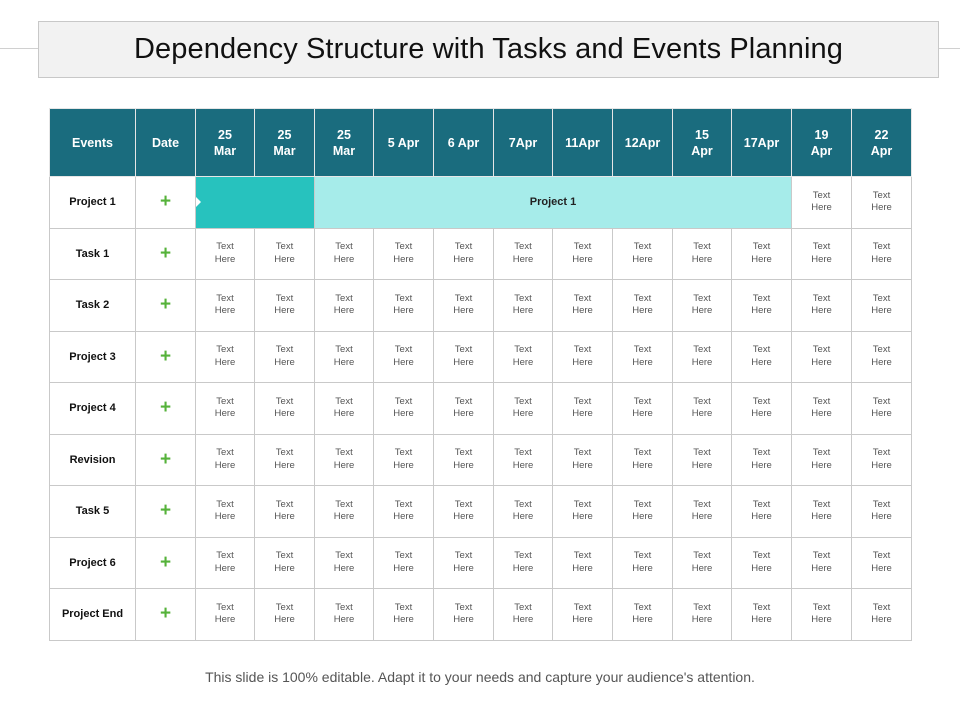  I want to click on gantt-bar: Project 1, so click(553, 202).